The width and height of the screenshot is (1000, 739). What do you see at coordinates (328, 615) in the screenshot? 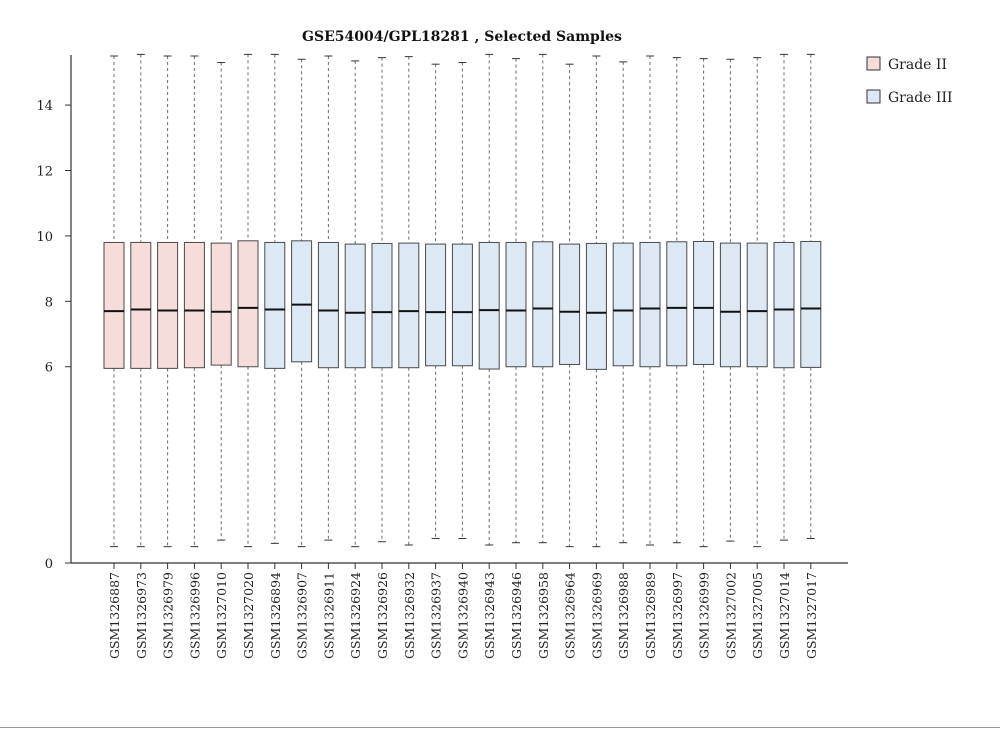
I see `x-tick-label: GSM1326911` at bounding box center [328, 615].